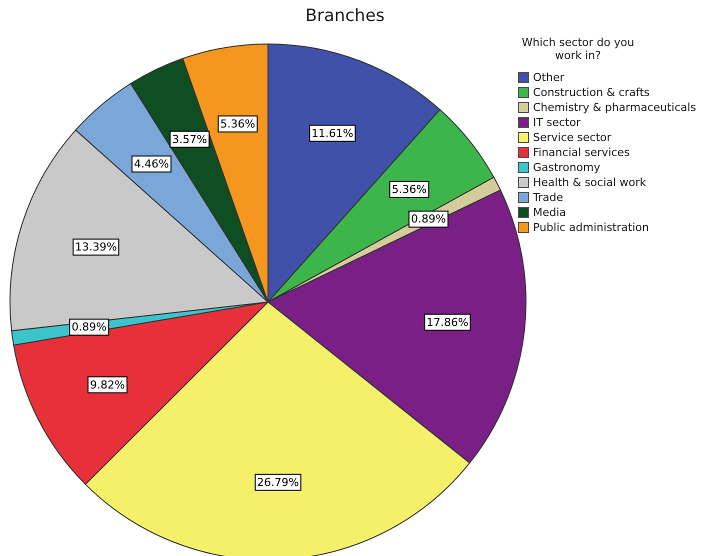 The height and width of the screenshot is (556, 705). Describe the element at coordinates (345, 16) in the screenshot. I see `chart-title: Branches` at that location.